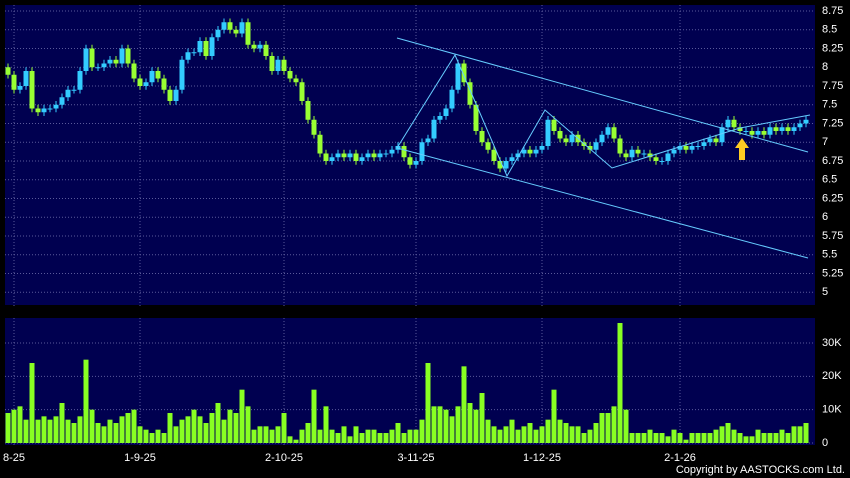 Image resolution: width=850 pixels, height=478 pixels. Describe the element at coordinates (602, 203) in the screenshot. I see `lower-channel` at that location.